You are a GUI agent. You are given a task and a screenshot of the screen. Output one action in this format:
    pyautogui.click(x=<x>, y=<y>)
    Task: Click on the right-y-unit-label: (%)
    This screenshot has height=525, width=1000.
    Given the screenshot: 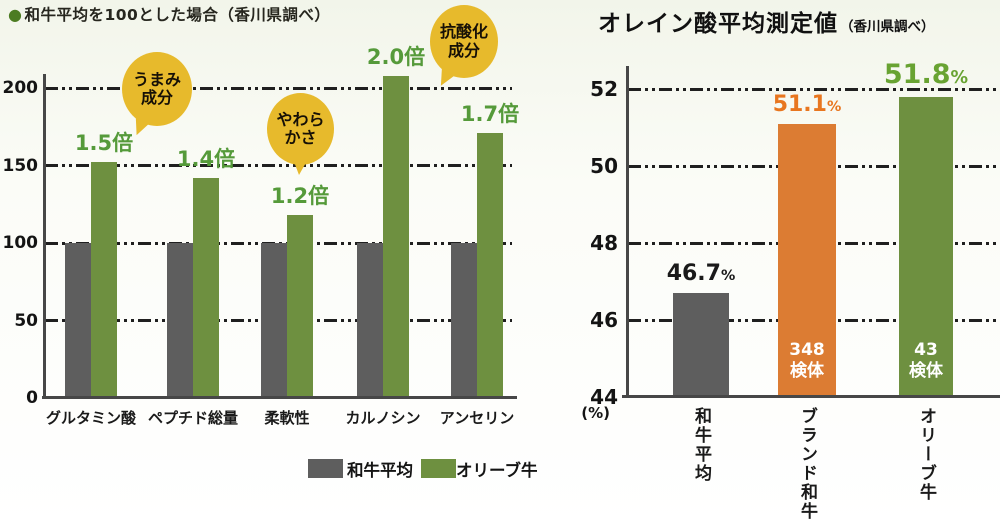 What is the action you would take?
    pyautogui.click(x=595, y=413)
    